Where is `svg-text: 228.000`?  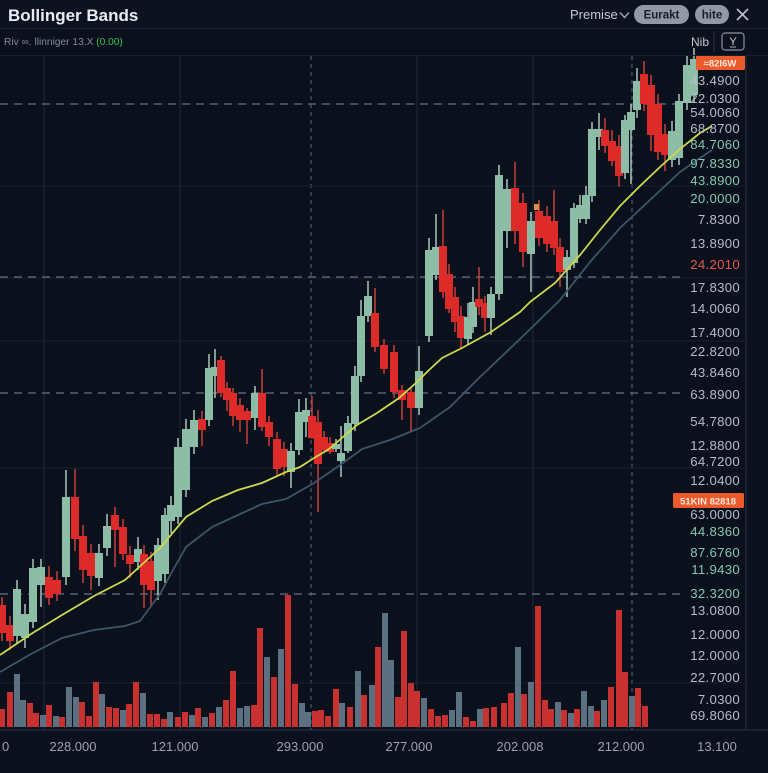 svg-text: 228.000 is located at coordinates (73, 746).